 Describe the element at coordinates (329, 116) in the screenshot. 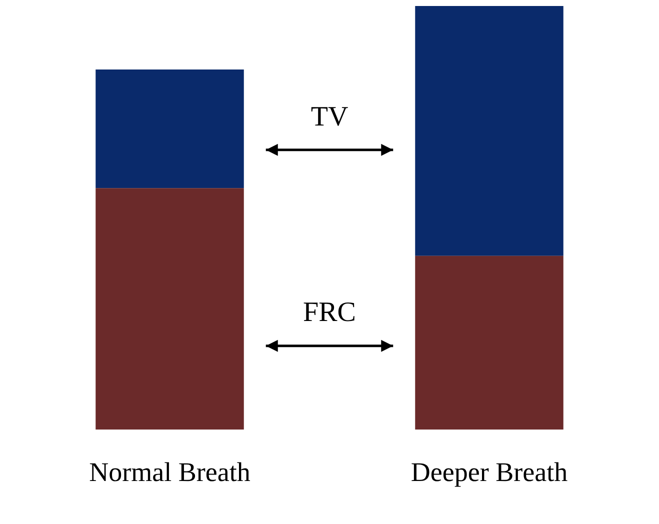

I see `text: TV` at that location.